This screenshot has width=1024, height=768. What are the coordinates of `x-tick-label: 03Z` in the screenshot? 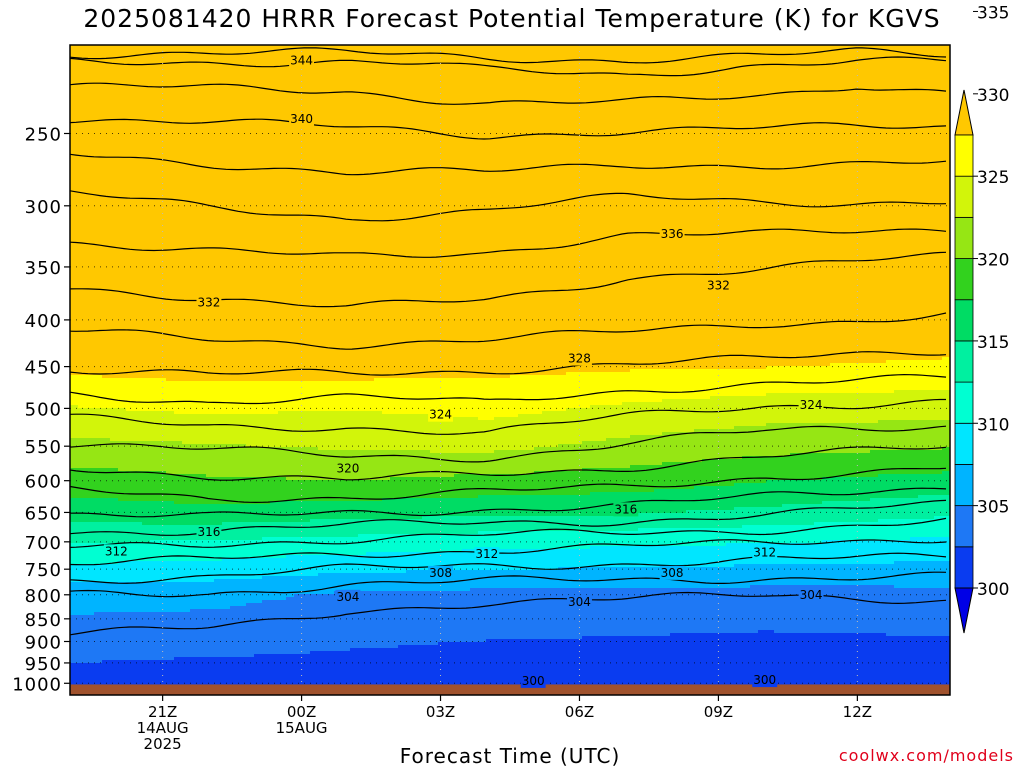 It's located at (440, 712).